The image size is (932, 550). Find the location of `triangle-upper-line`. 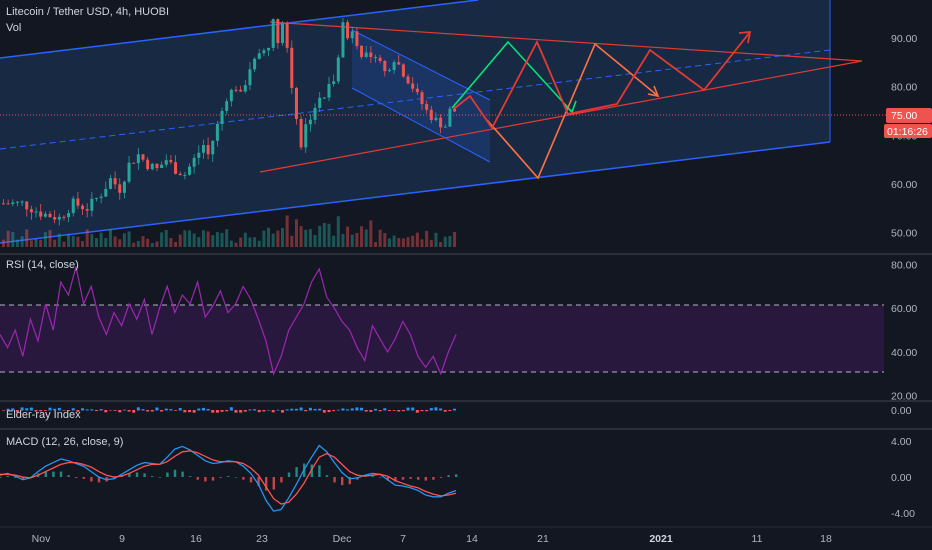

triangle-upper-line is located at coordinates (566, 41).